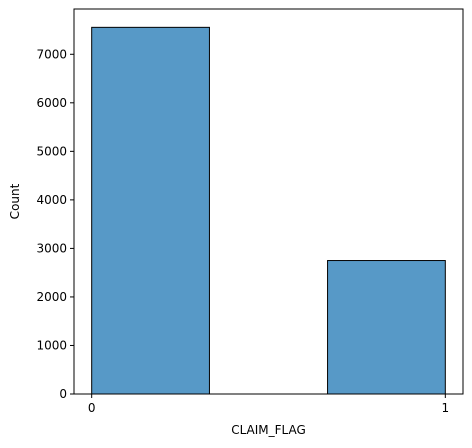 The image size is (472, 448). What do you see at coordinates (51, 103) in the screenshot?
I see `y-tick-label: 6000` at bounding box center [51, 103].